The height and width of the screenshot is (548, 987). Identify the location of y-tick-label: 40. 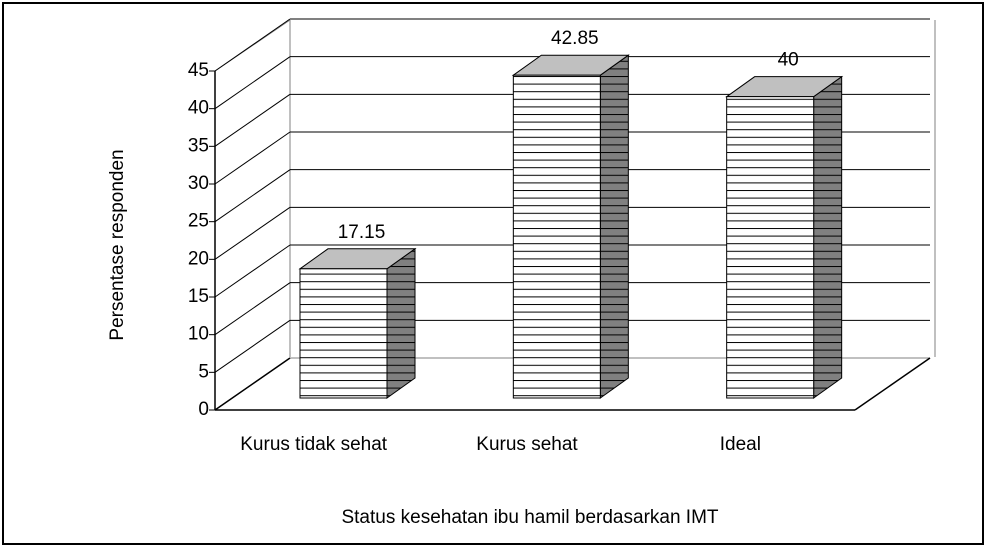
(198, 108).